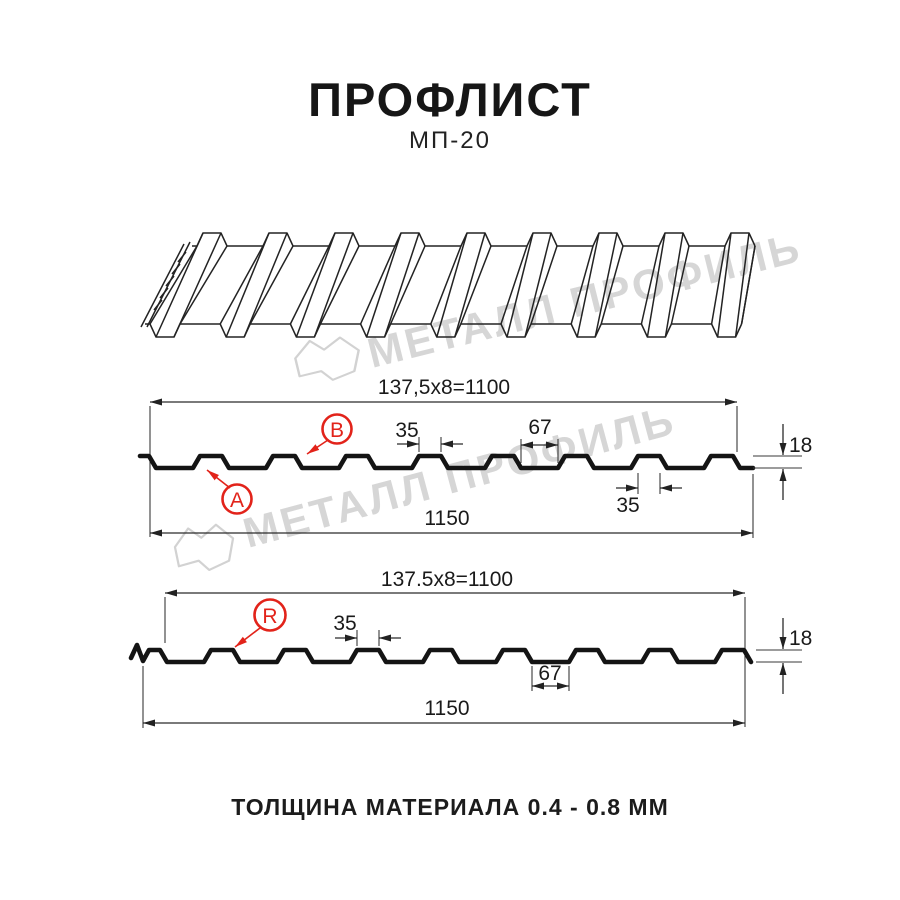 The width and height of the screenshot is (900, 900). Describe the element at coordinates (317, 447) in the screenshot. I see `callout-b-arrow` at that location.